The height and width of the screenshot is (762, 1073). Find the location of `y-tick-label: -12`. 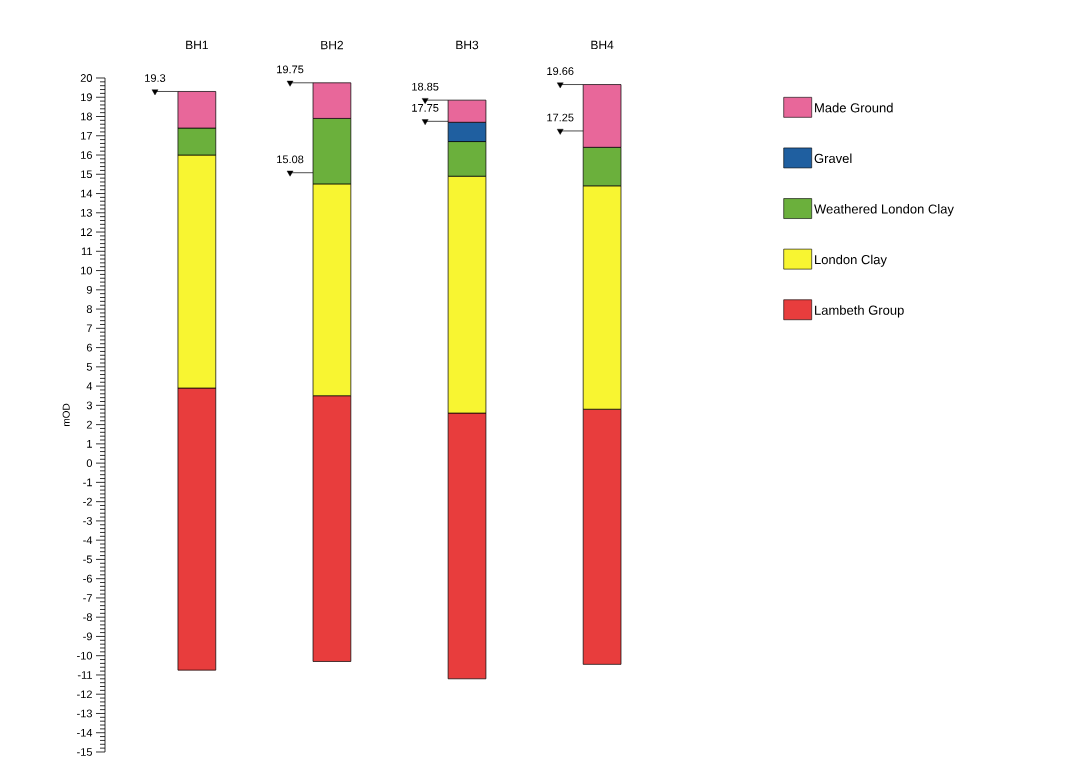

y-tick-label: -12 is located at coordinates (84, 694).